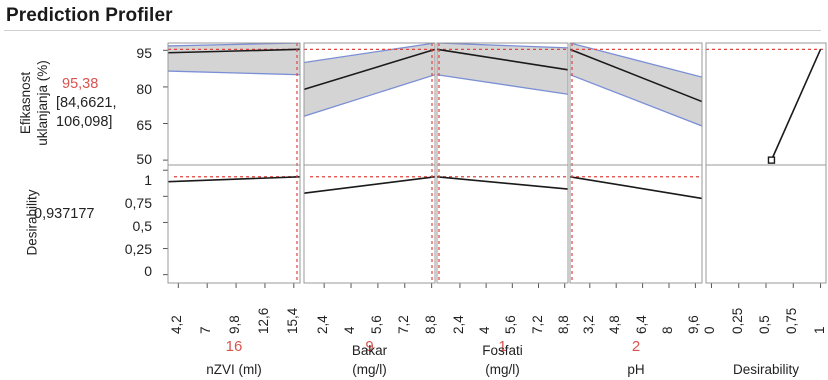 The height and width of the screenshot is (380, 828). I want to click on factor-name: pH, so click(636, 369).